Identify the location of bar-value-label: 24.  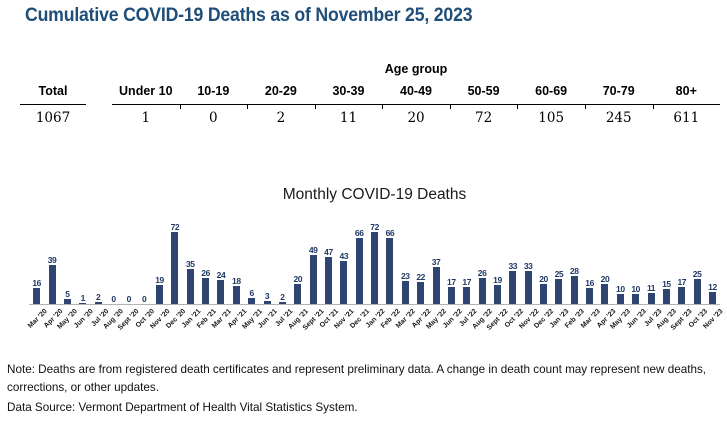
(221, 274).